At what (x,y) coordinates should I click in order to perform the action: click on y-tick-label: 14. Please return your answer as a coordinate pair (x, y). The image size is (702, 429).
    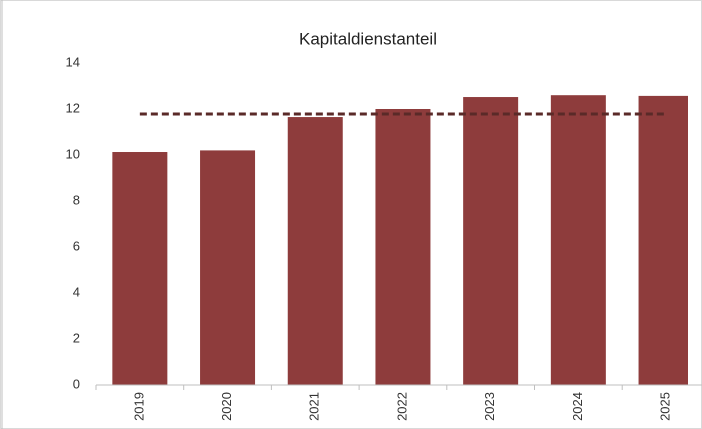
    Looking at the image, I should click on (73, 61).